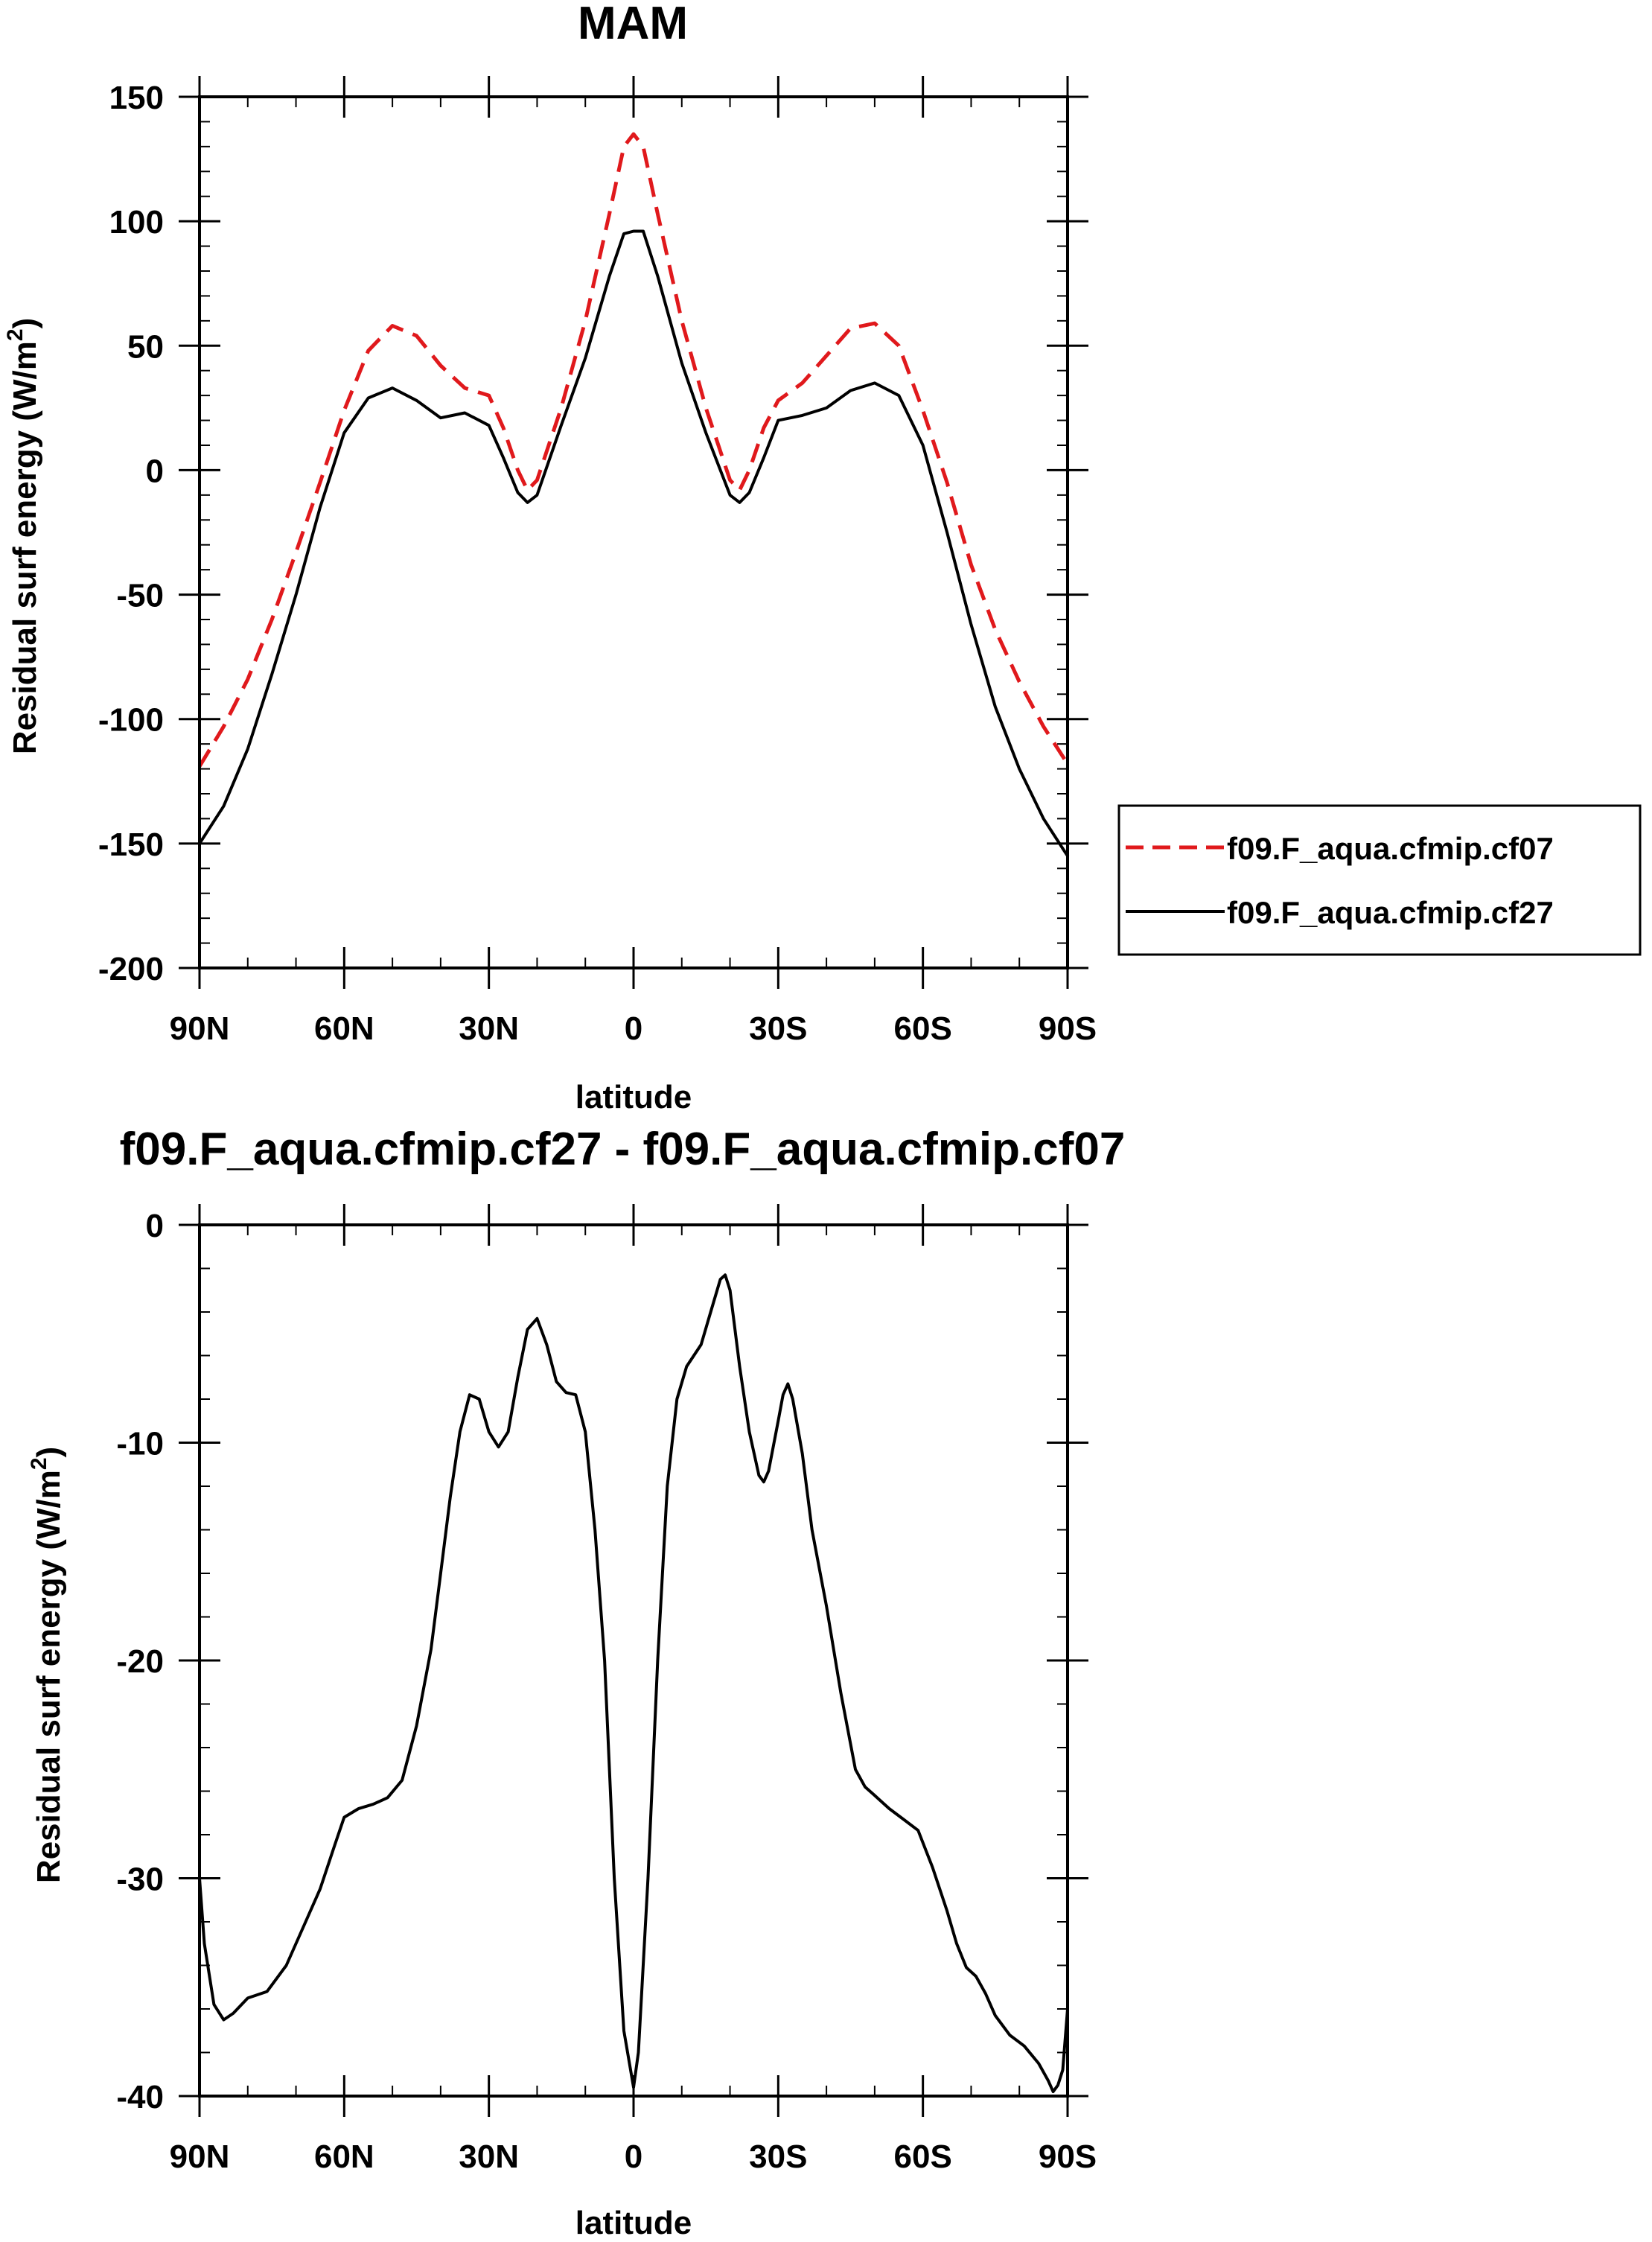 This screenshot has height=2242, width=1652. Describe the element at coordinates (1390, 848) in the screenshot. I see `legend-label-cf07: f09.F_aqua.cfmip.cf07` at that location.